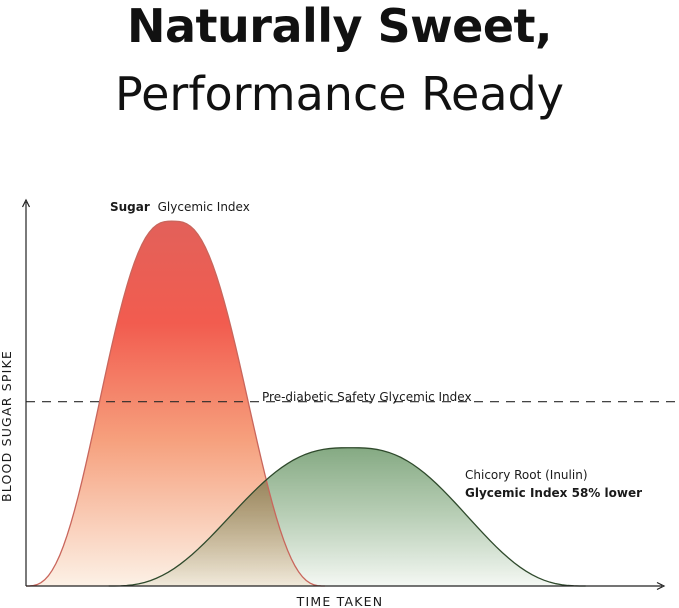  I want to click on x-axis-label: TIME TAKEN, so click(340, 601).